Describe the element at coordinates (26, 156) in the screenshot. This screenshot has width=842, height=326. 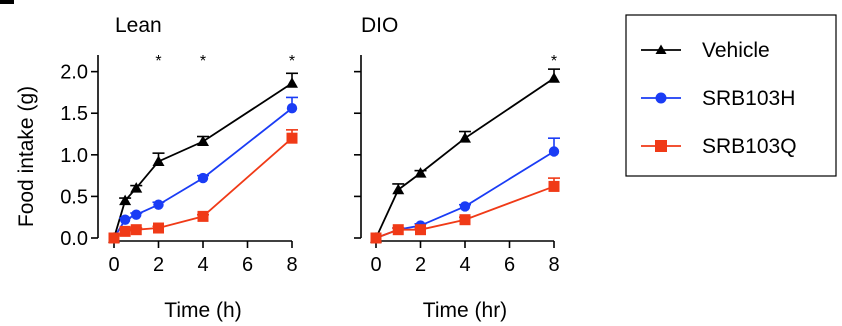
I see `chart0-y-axis-label: Food intake (g)` at that location.